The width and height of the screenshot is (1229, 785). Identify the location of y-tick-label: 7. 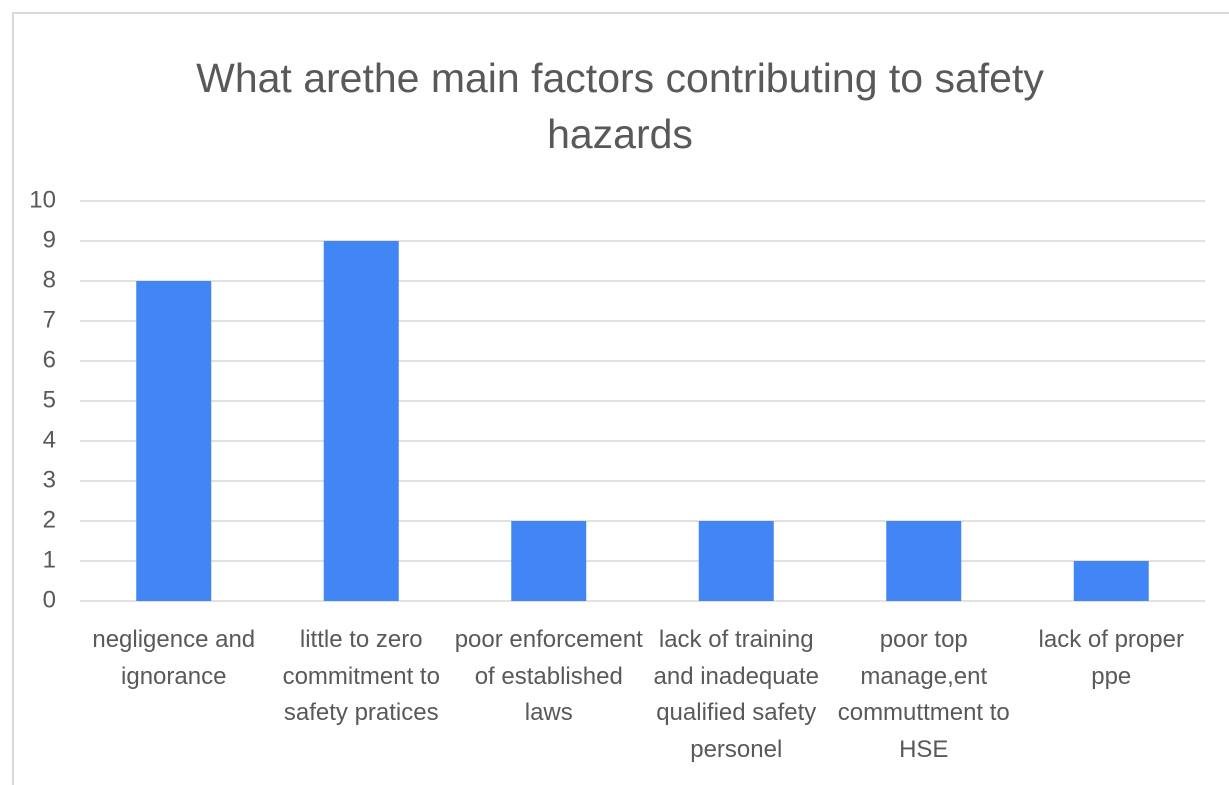
(49, 319).